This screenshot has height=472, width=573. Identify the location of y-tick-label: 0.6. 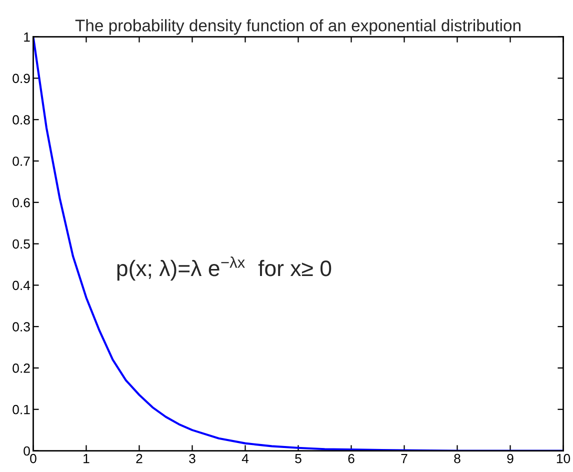
(21, 203).